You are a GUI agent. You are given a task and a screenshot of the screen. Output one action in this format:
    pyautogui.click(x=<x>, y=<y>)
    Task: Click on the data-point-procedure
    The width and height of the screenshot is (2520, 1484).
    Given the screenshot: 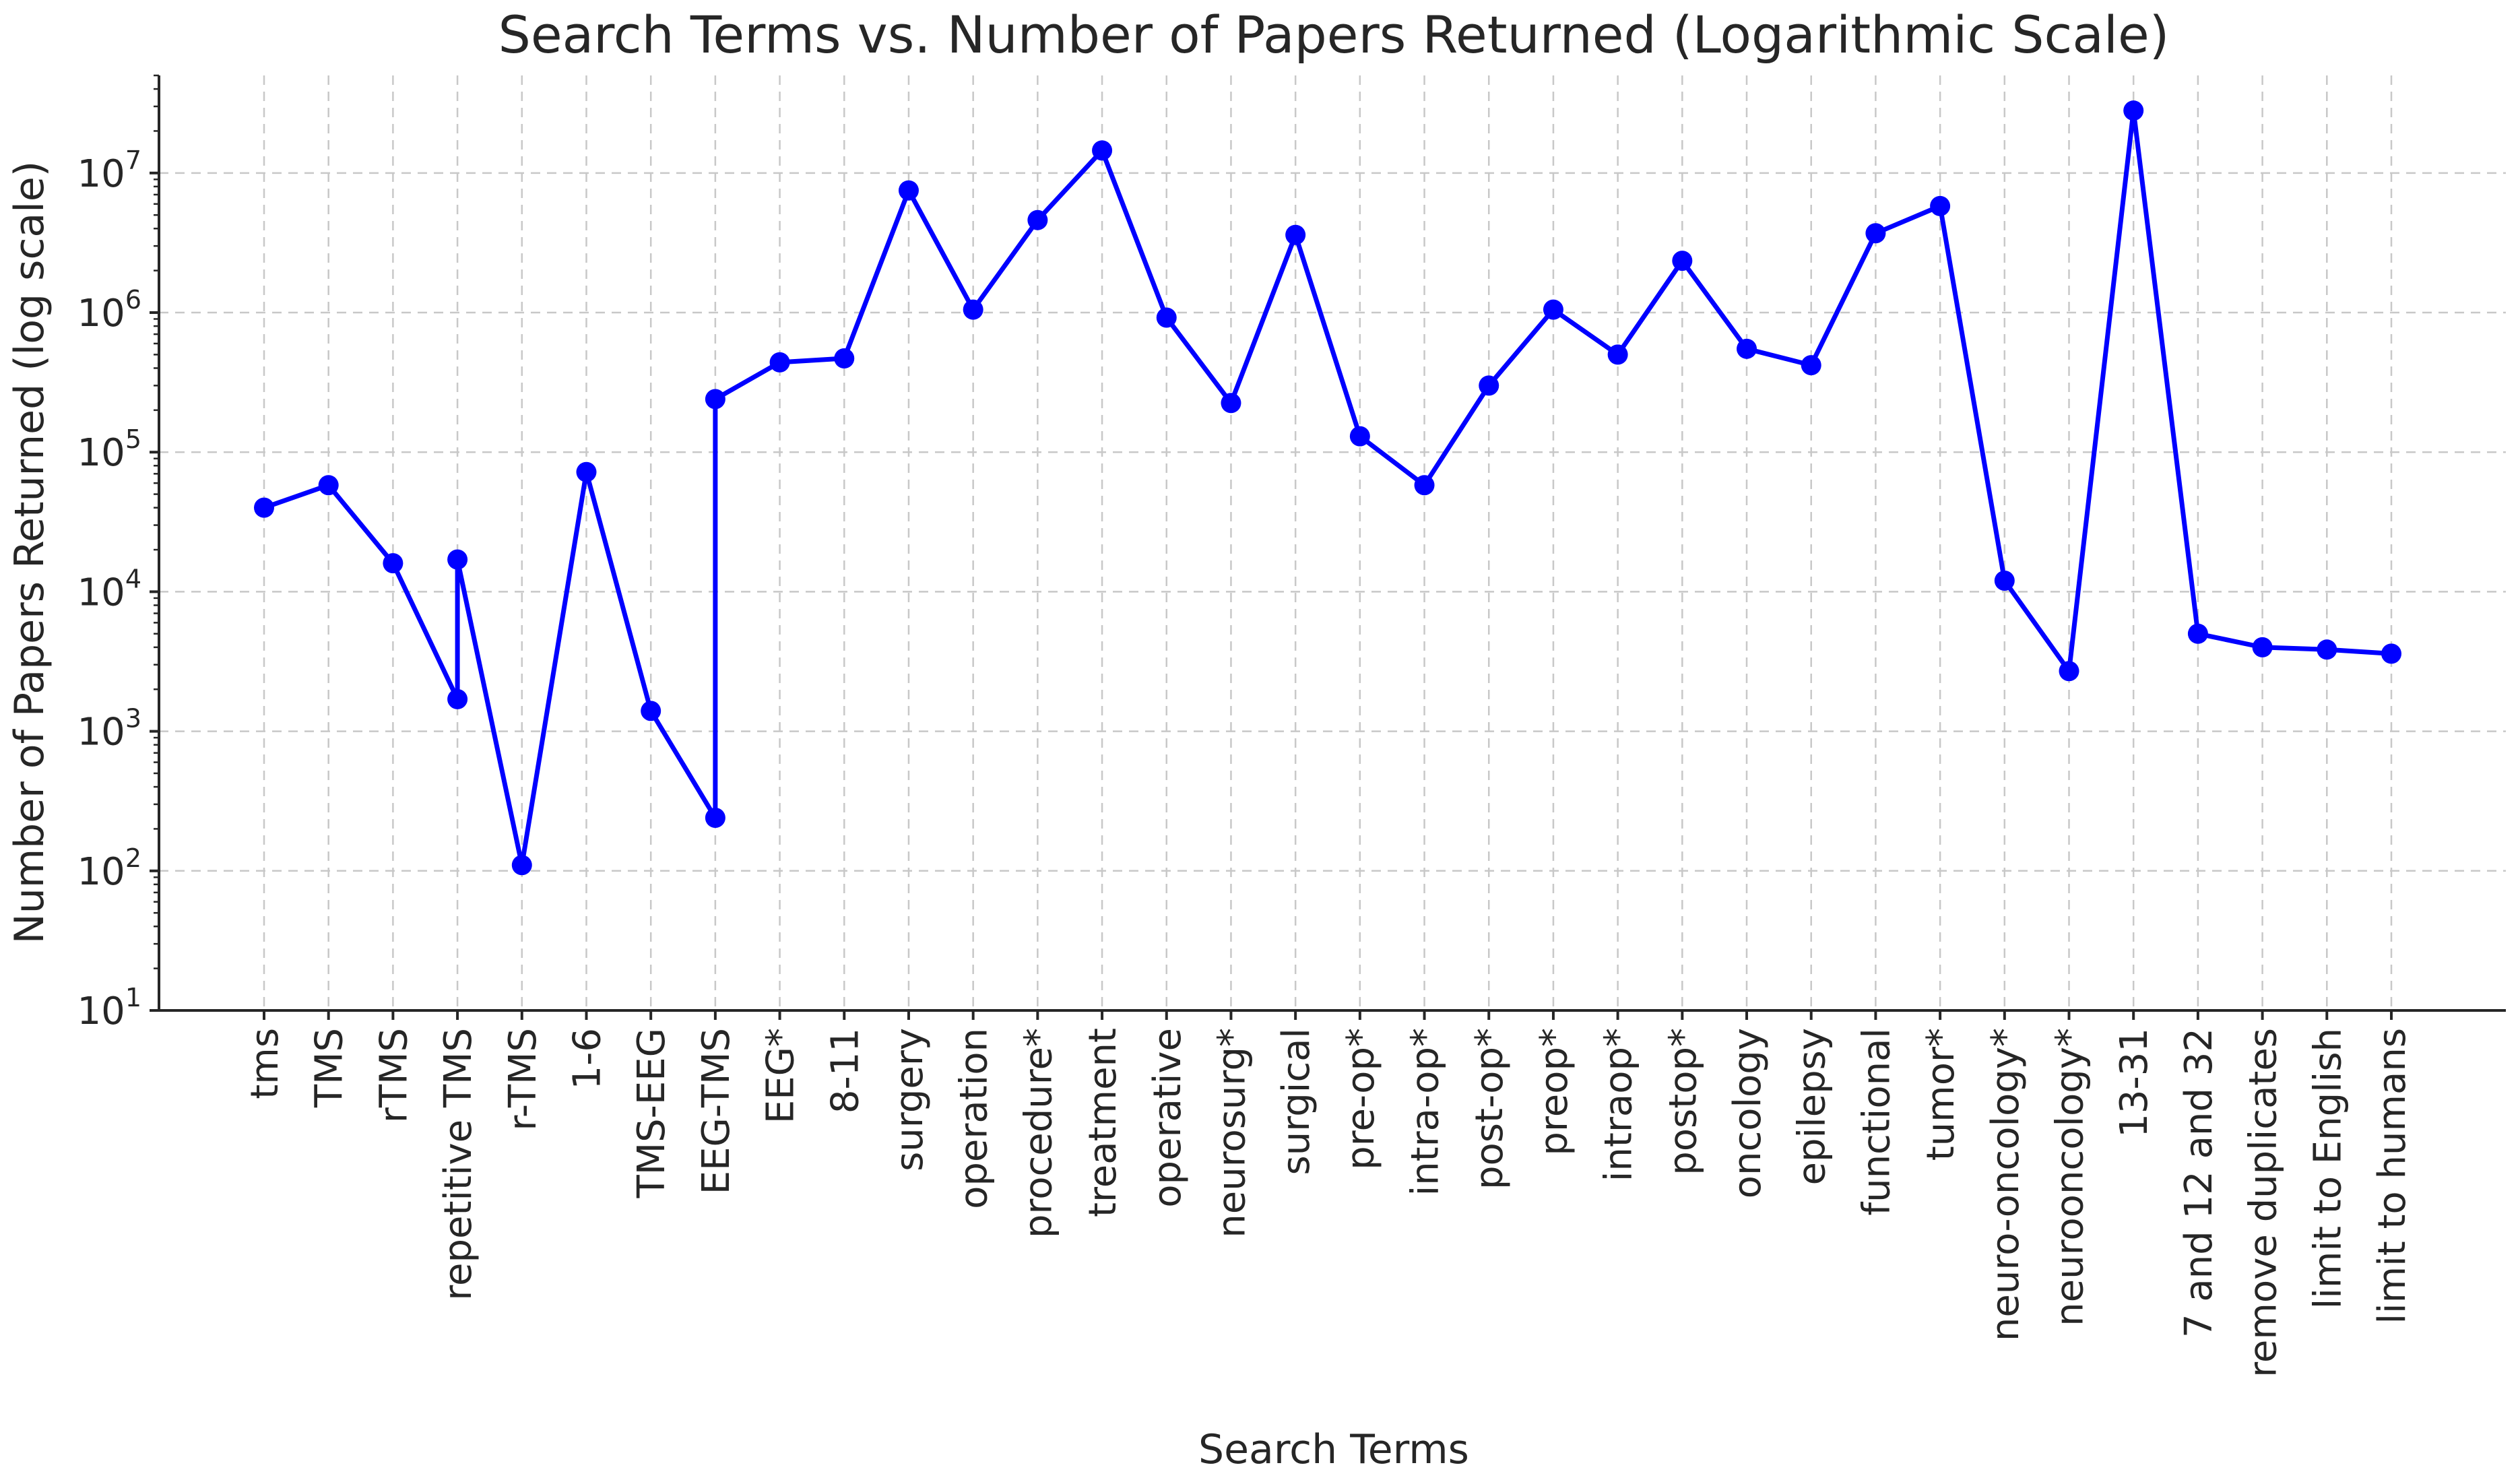 What is the action you would take?
    pyautogui.click(x=1037, y=220)
    